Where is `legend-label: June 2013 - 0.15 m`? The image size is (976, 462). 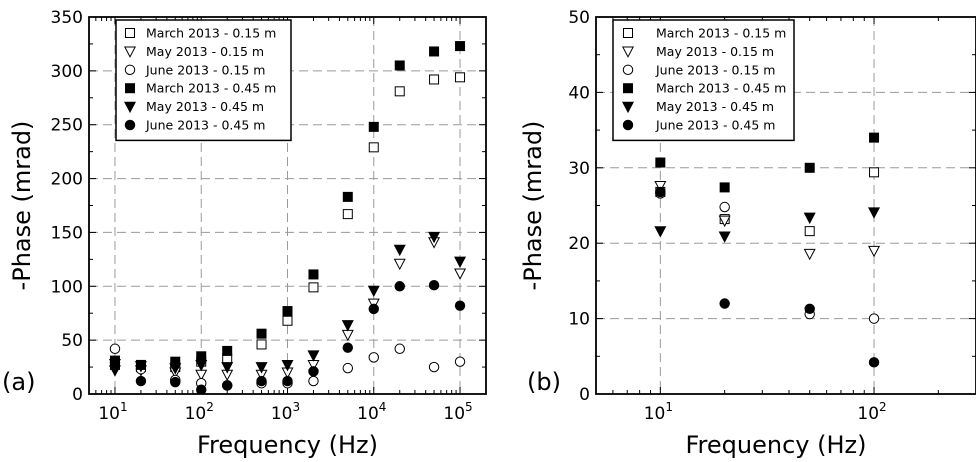
legend-label: June 2013 - 0.15 m is located at coordinates (205, 69).